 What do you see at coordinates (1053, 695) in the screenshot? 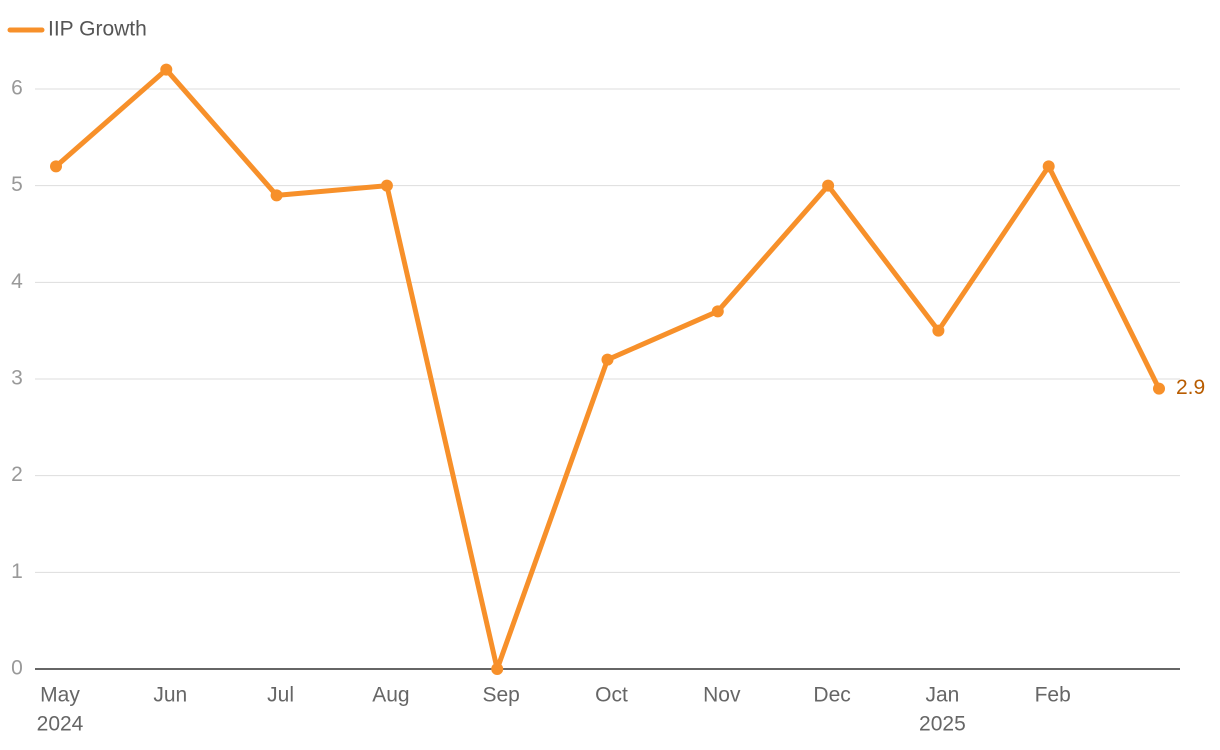
I see `x-tick-label: Feb` at bounding box center [1053, 695].